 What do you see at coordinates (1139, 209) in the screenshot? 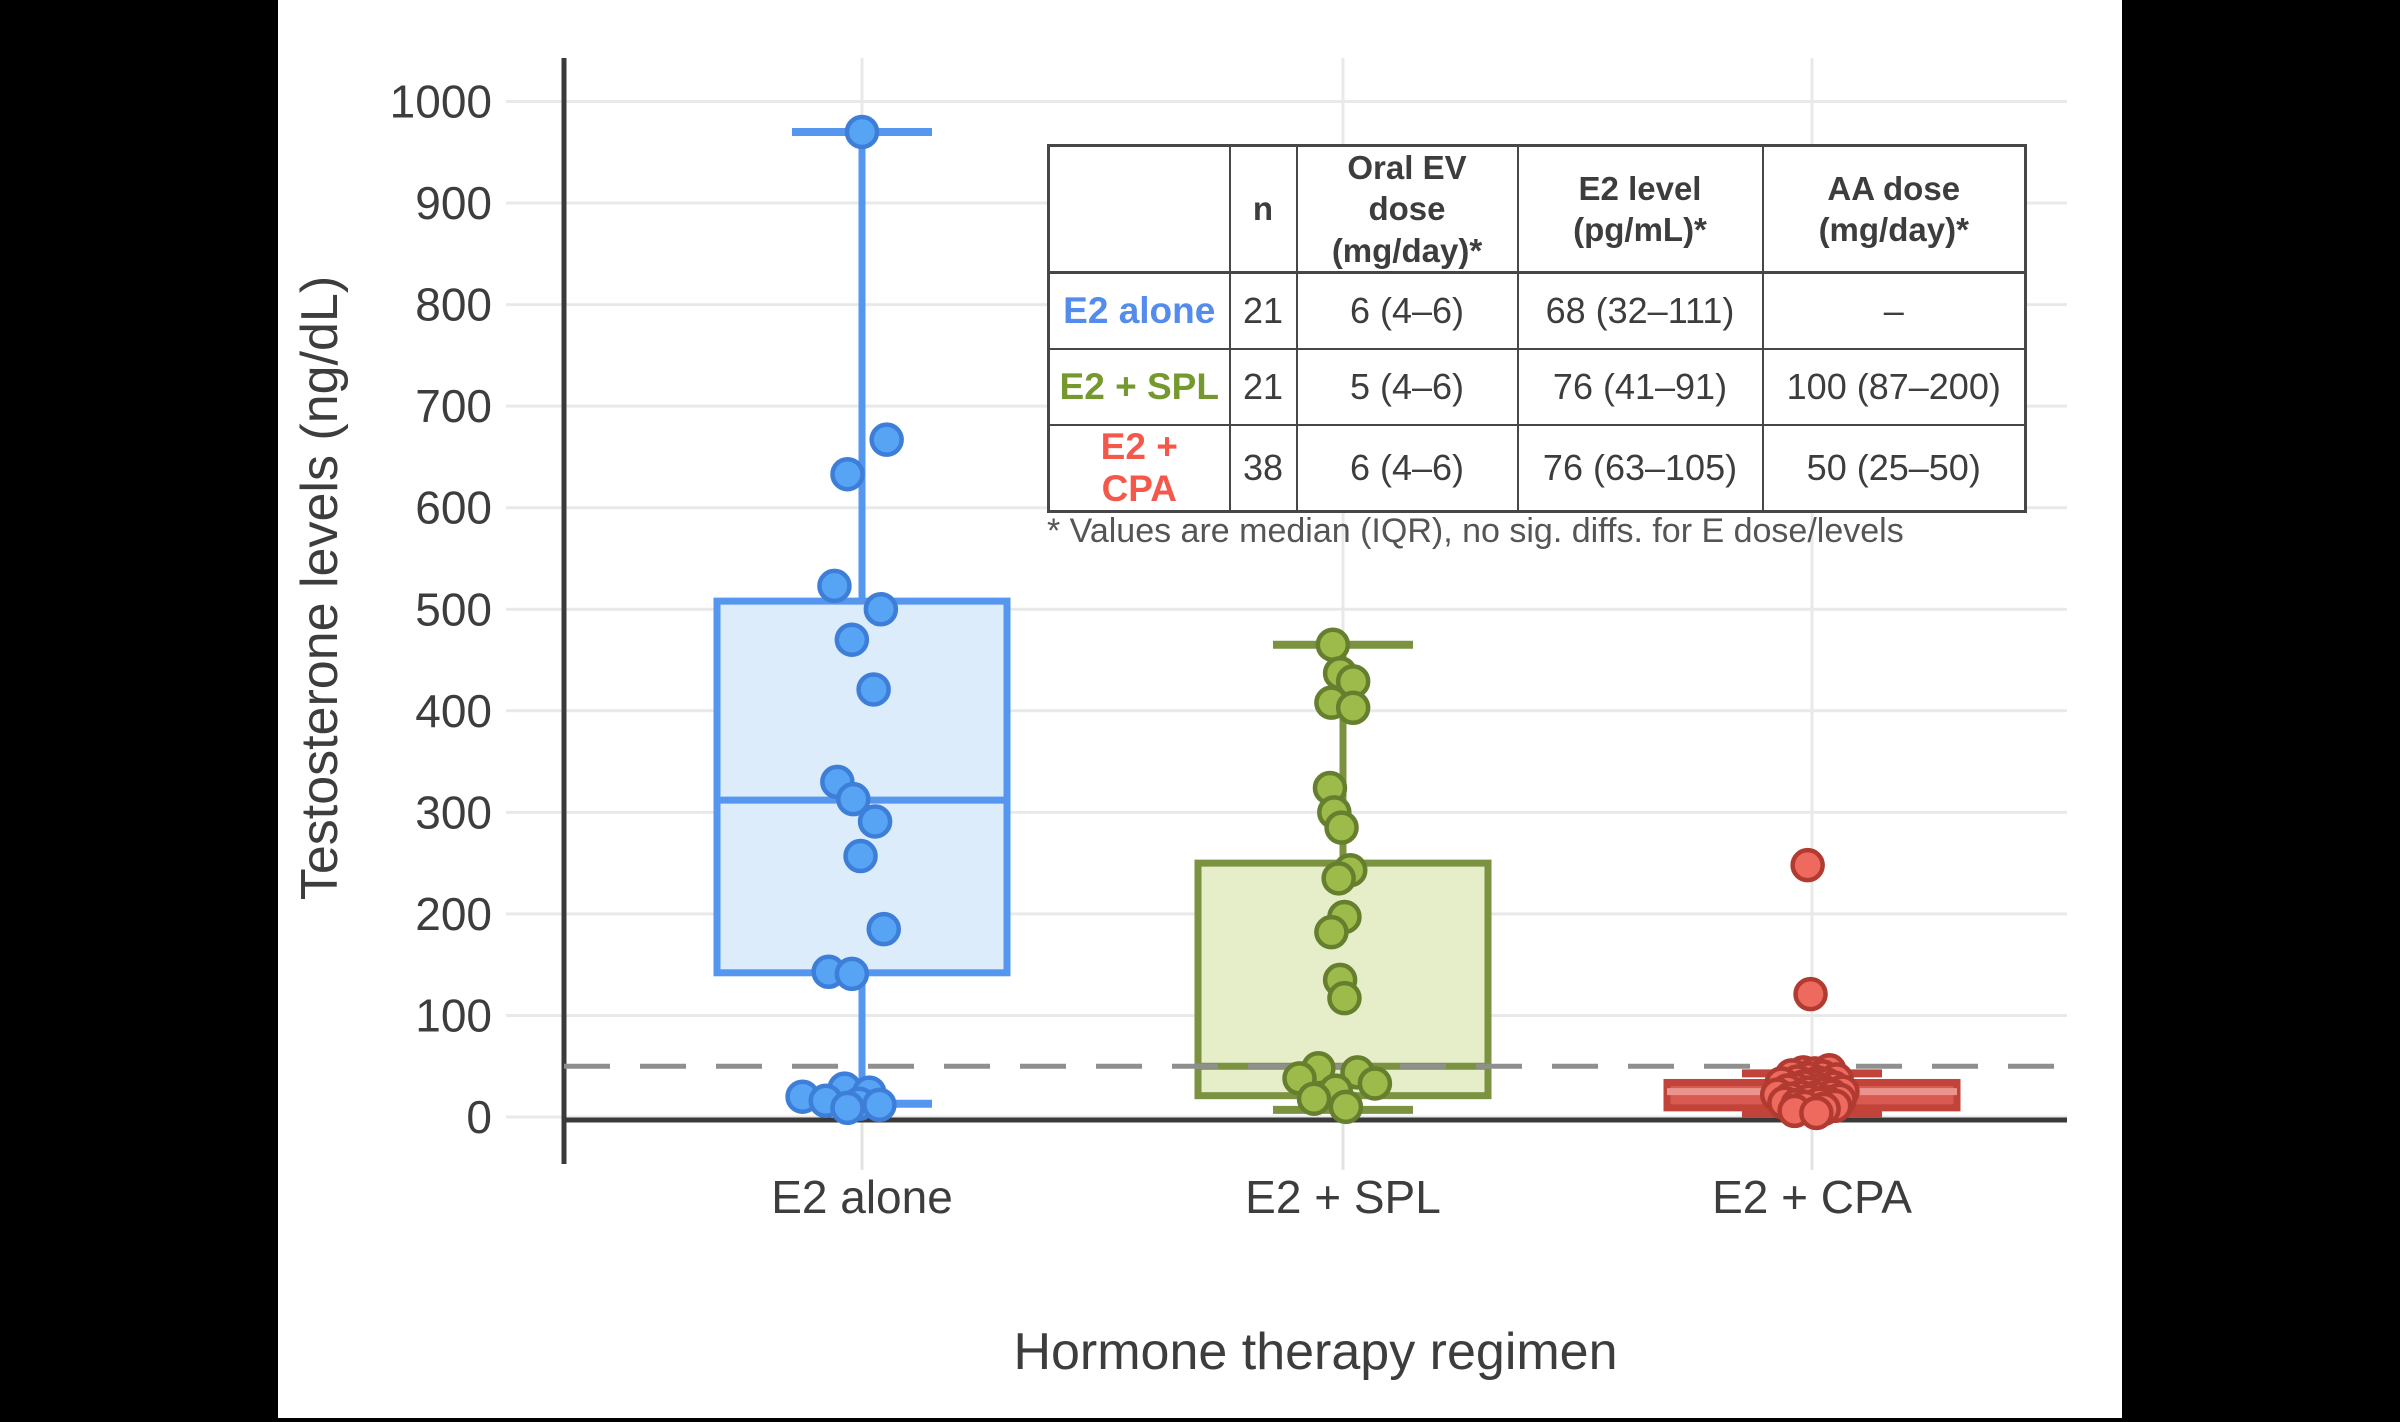
I see `table-header-blank` at bounding box center [1139, 209].